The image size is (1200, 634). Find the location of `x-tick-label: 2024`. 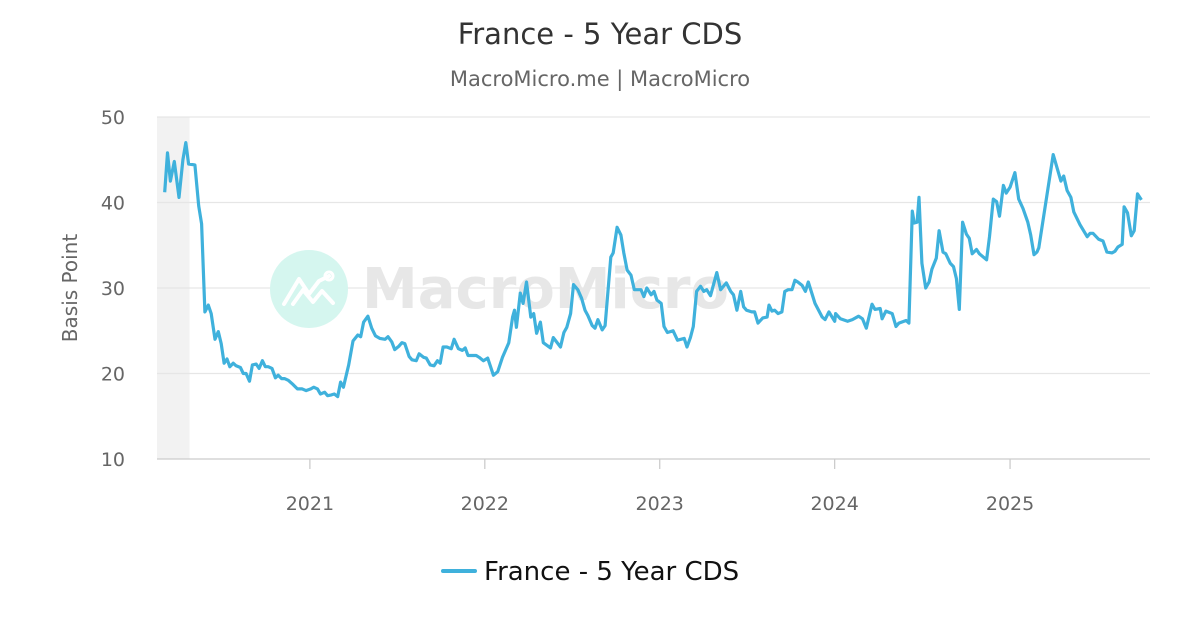

x-tick-label: 2024 is located at coordinates (834, 504).